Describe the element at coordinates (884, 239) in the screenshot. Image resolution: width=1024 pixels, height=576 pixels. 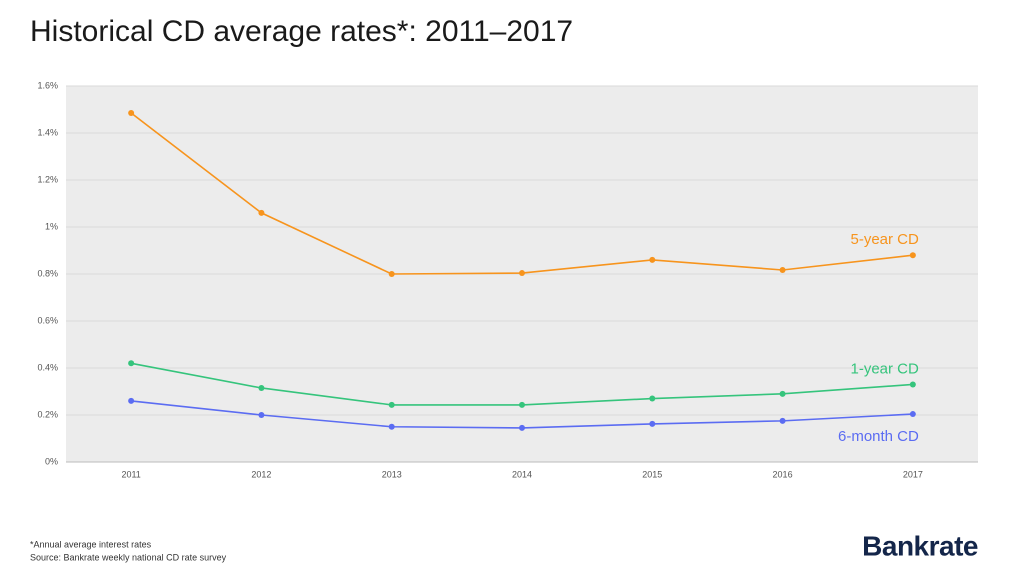
I see `series-label: 5-year CD` at that location.